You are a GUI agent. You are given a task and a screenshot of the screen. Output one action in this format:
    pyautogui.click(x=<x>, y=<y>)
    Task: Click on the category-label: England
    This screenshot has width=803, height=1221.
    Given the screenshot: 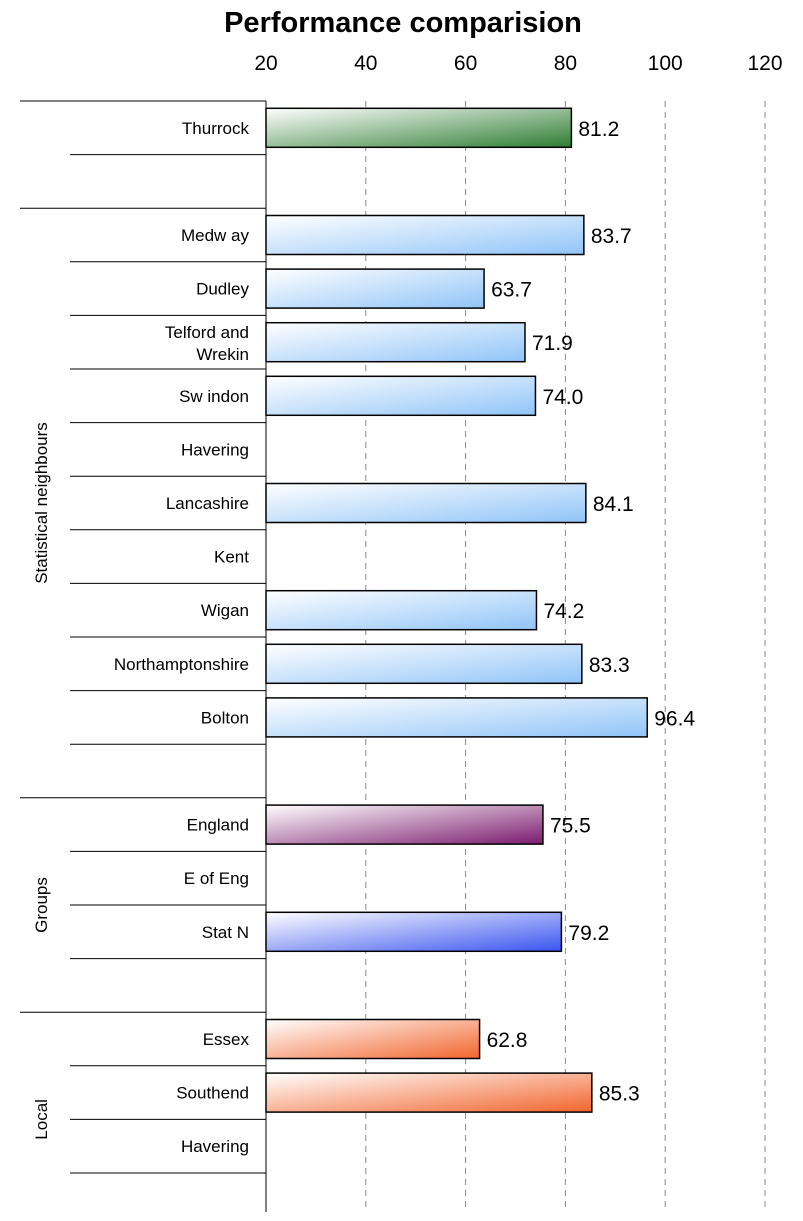 What is the action you would take?
    pyautogui.click(x=218, y=825)
    